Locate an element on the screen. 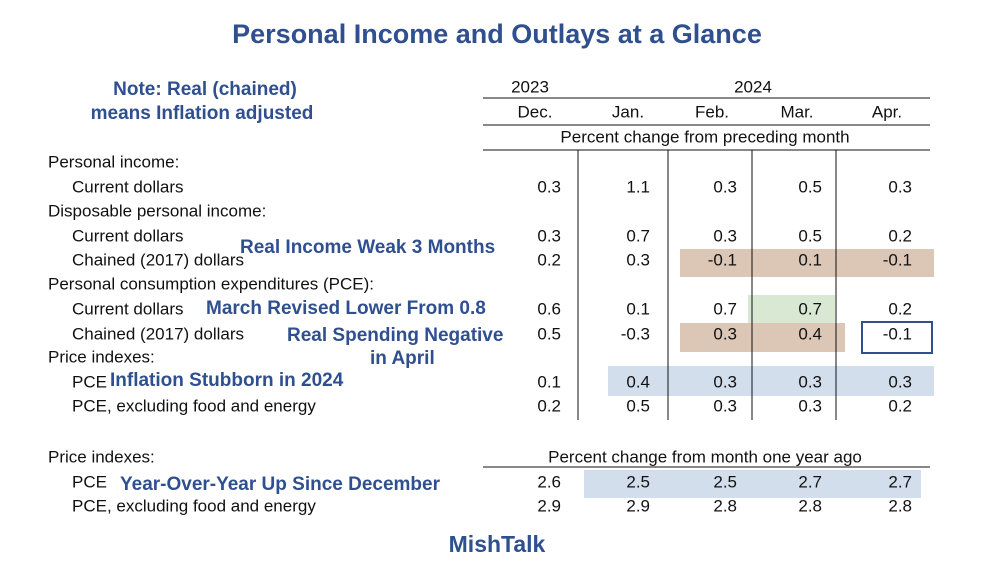 The height and width of the screenshot is (585, 1003). year: 2023 is located at coordinates (530, 86).